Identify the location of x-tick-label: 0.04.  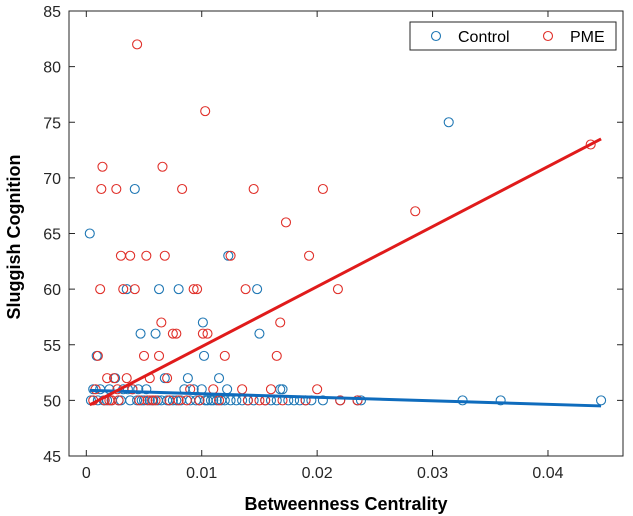
(547, 473).